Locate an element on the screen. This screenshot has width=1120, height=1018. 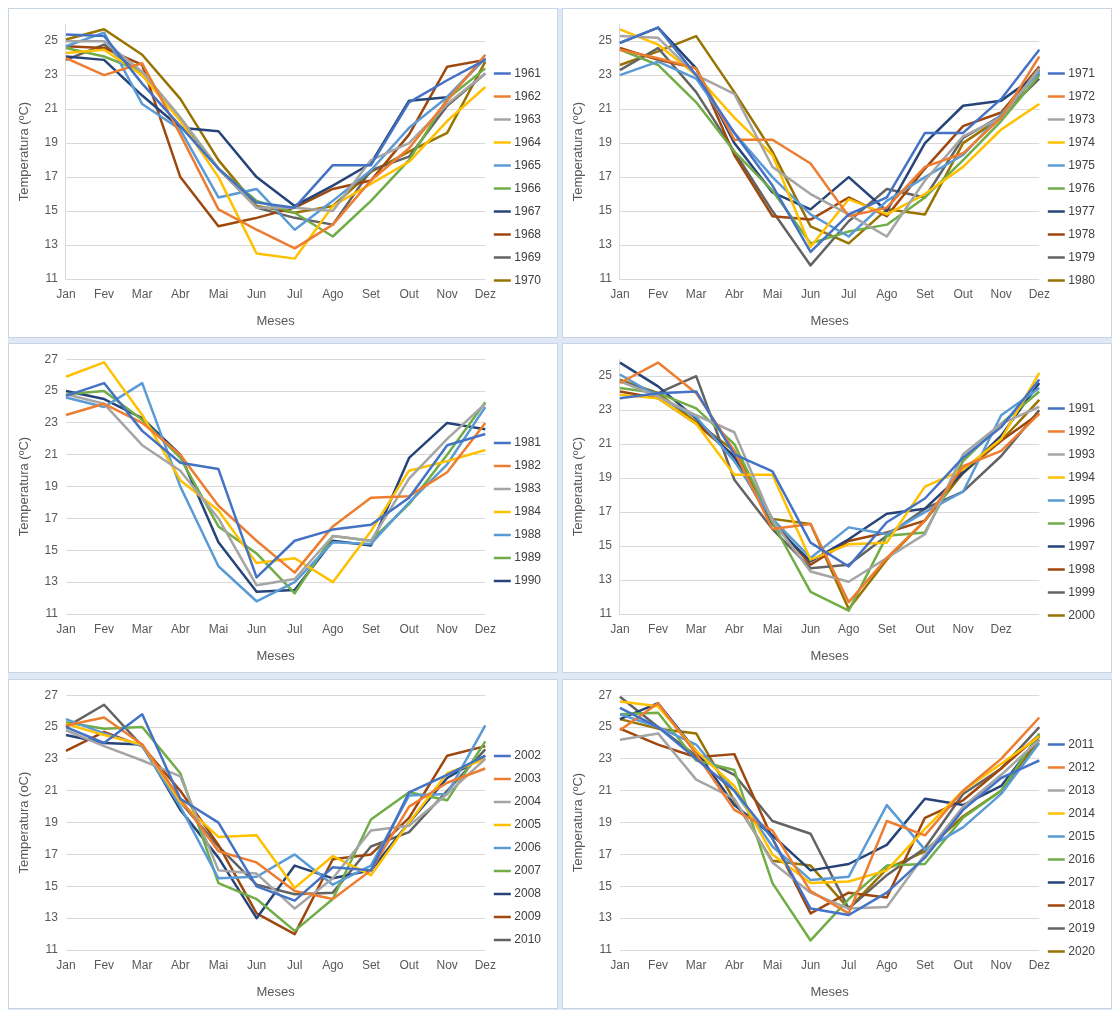
legend-label: 2016 is located at coordinates (1082, 858).